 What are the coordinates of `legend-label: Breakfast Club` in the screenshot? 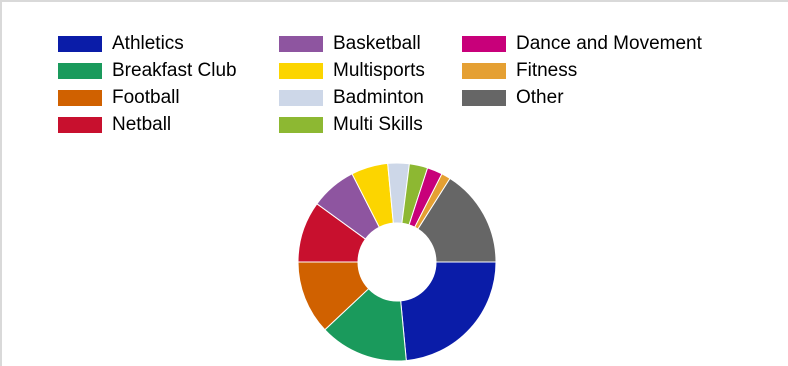 It's located at (174, 70).